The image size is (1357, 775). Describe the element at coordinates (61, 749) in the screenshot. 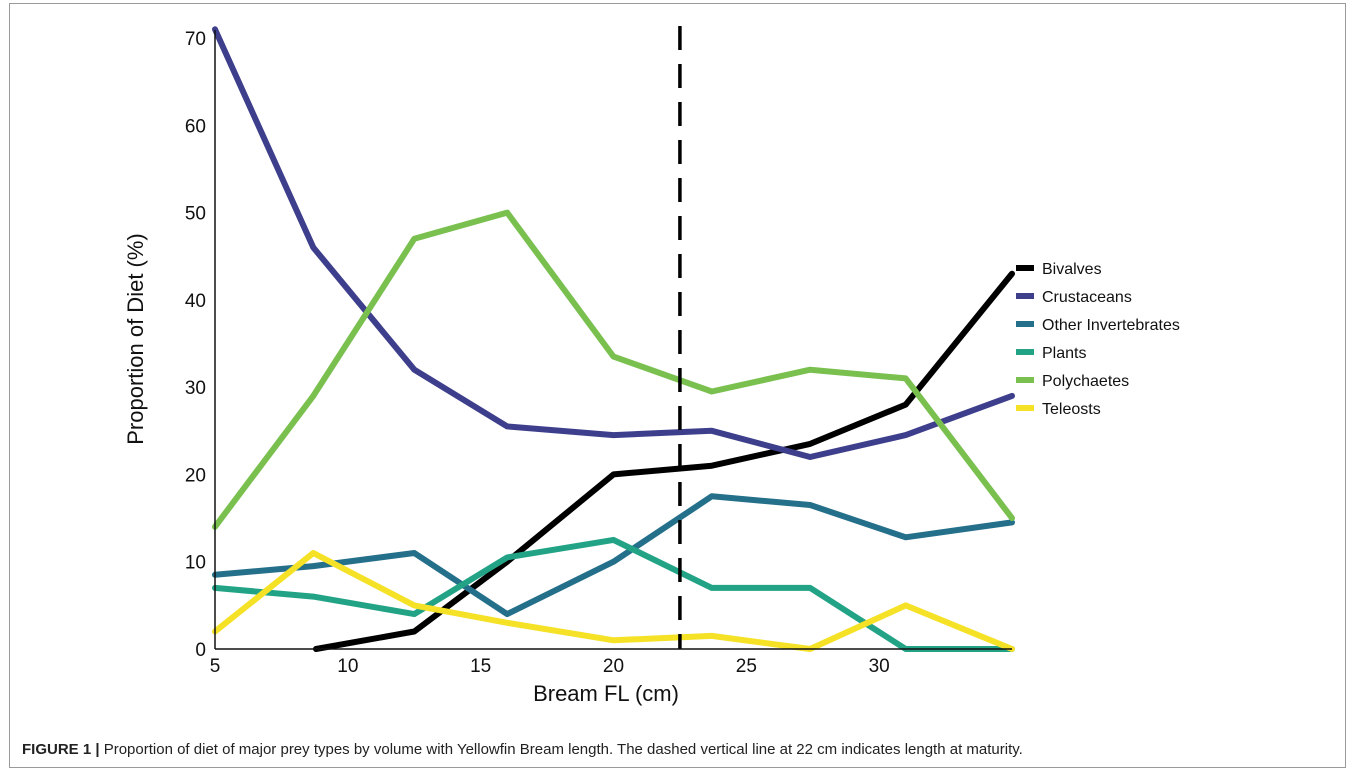

I see `figure-label: FIGURE 1 |` at that location.